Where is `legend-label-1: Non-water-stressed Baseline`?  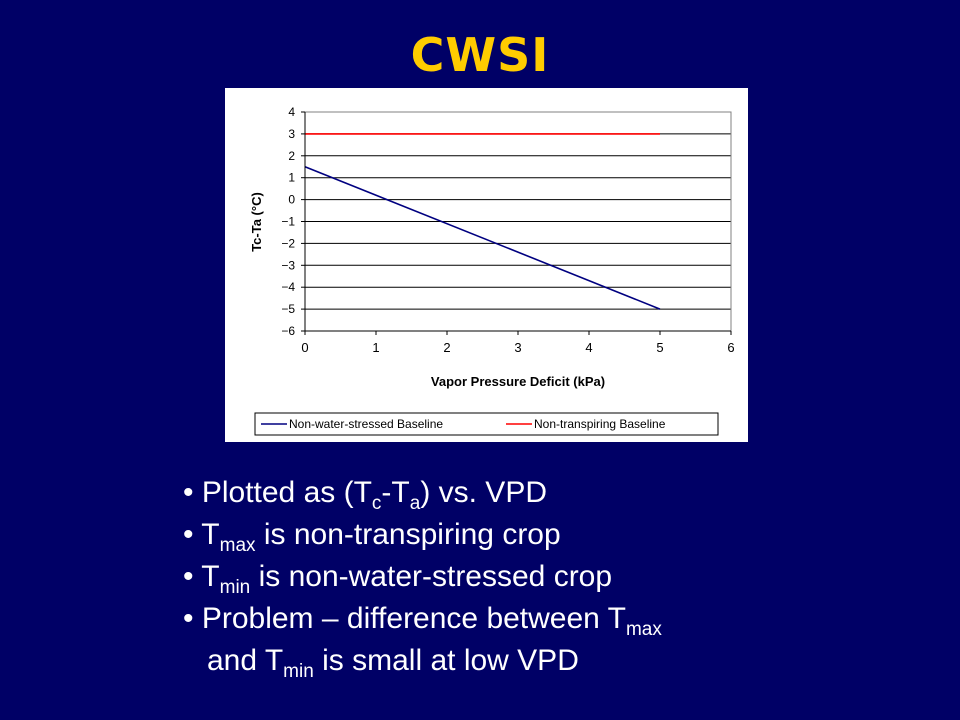
legend-label-1: Non-water-stressed Baseline is located at coordinates (366, 424).